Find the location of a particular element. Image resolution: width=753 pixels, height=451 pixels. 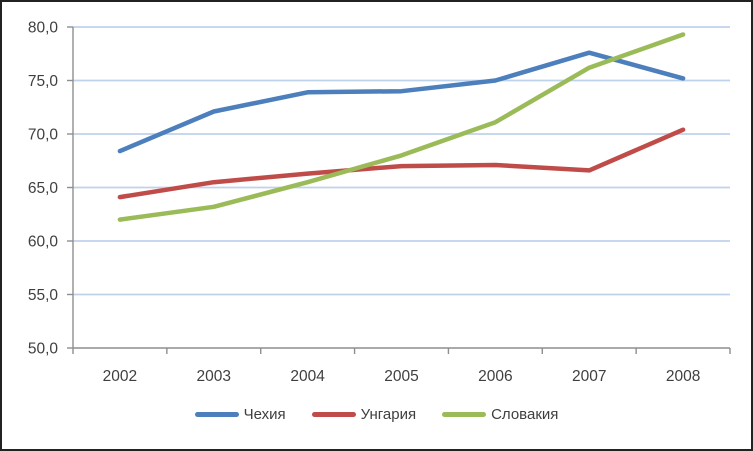

x-tick-label: 2003 is located at coordinates (214, 376).